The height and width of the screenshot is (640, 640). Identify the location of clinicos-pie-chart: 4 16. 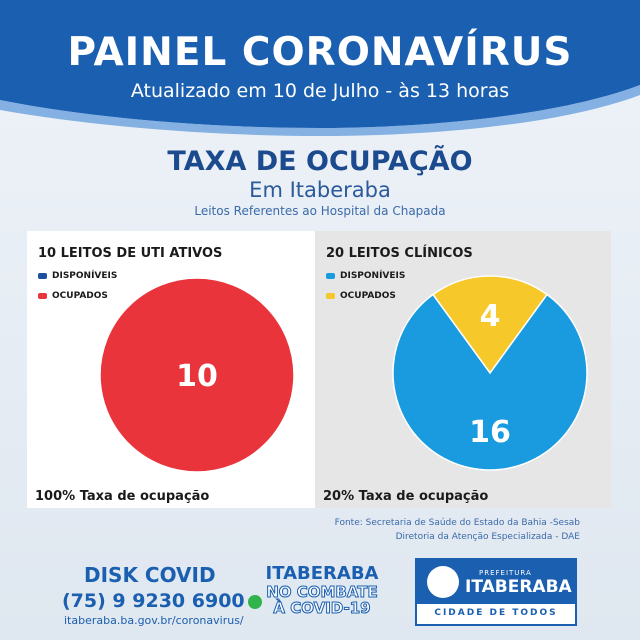
(490, 373).